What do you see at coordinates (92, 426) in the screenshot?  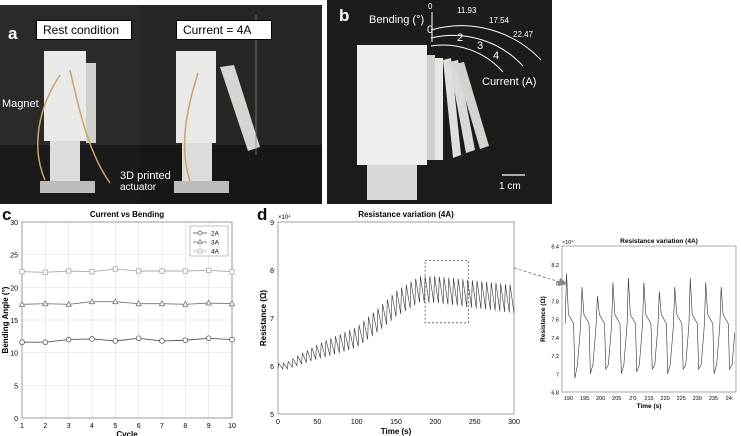 I see `x-tick-label: 4` at bounding box center [92, 426].